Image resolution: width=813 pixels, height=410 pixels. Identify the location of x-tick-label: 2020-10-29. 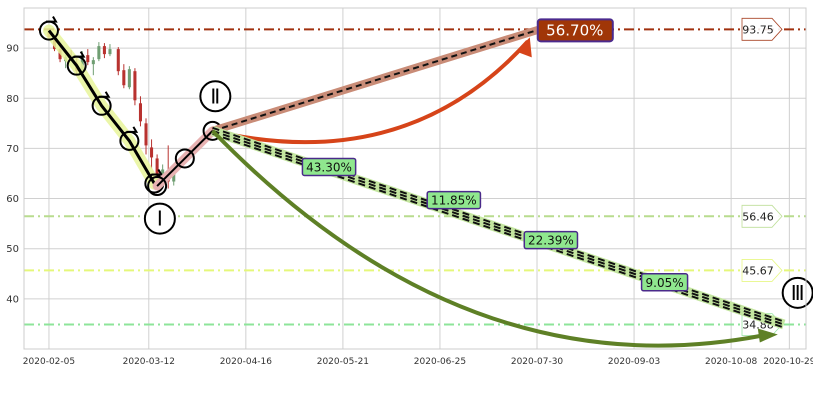
(788, 362).